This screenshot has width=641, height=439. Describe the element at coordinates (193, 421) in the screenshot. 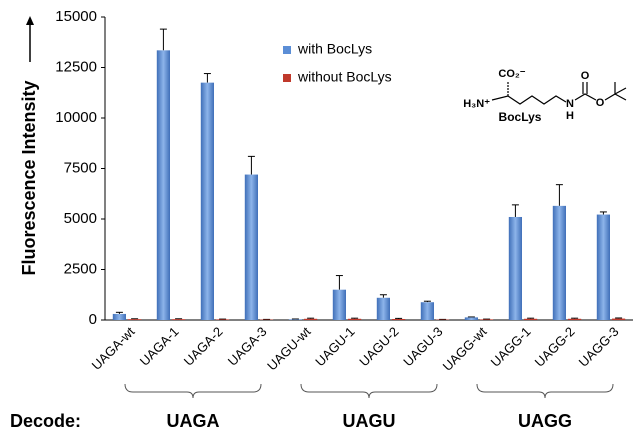

I see `group-label: UAGA` at that location.